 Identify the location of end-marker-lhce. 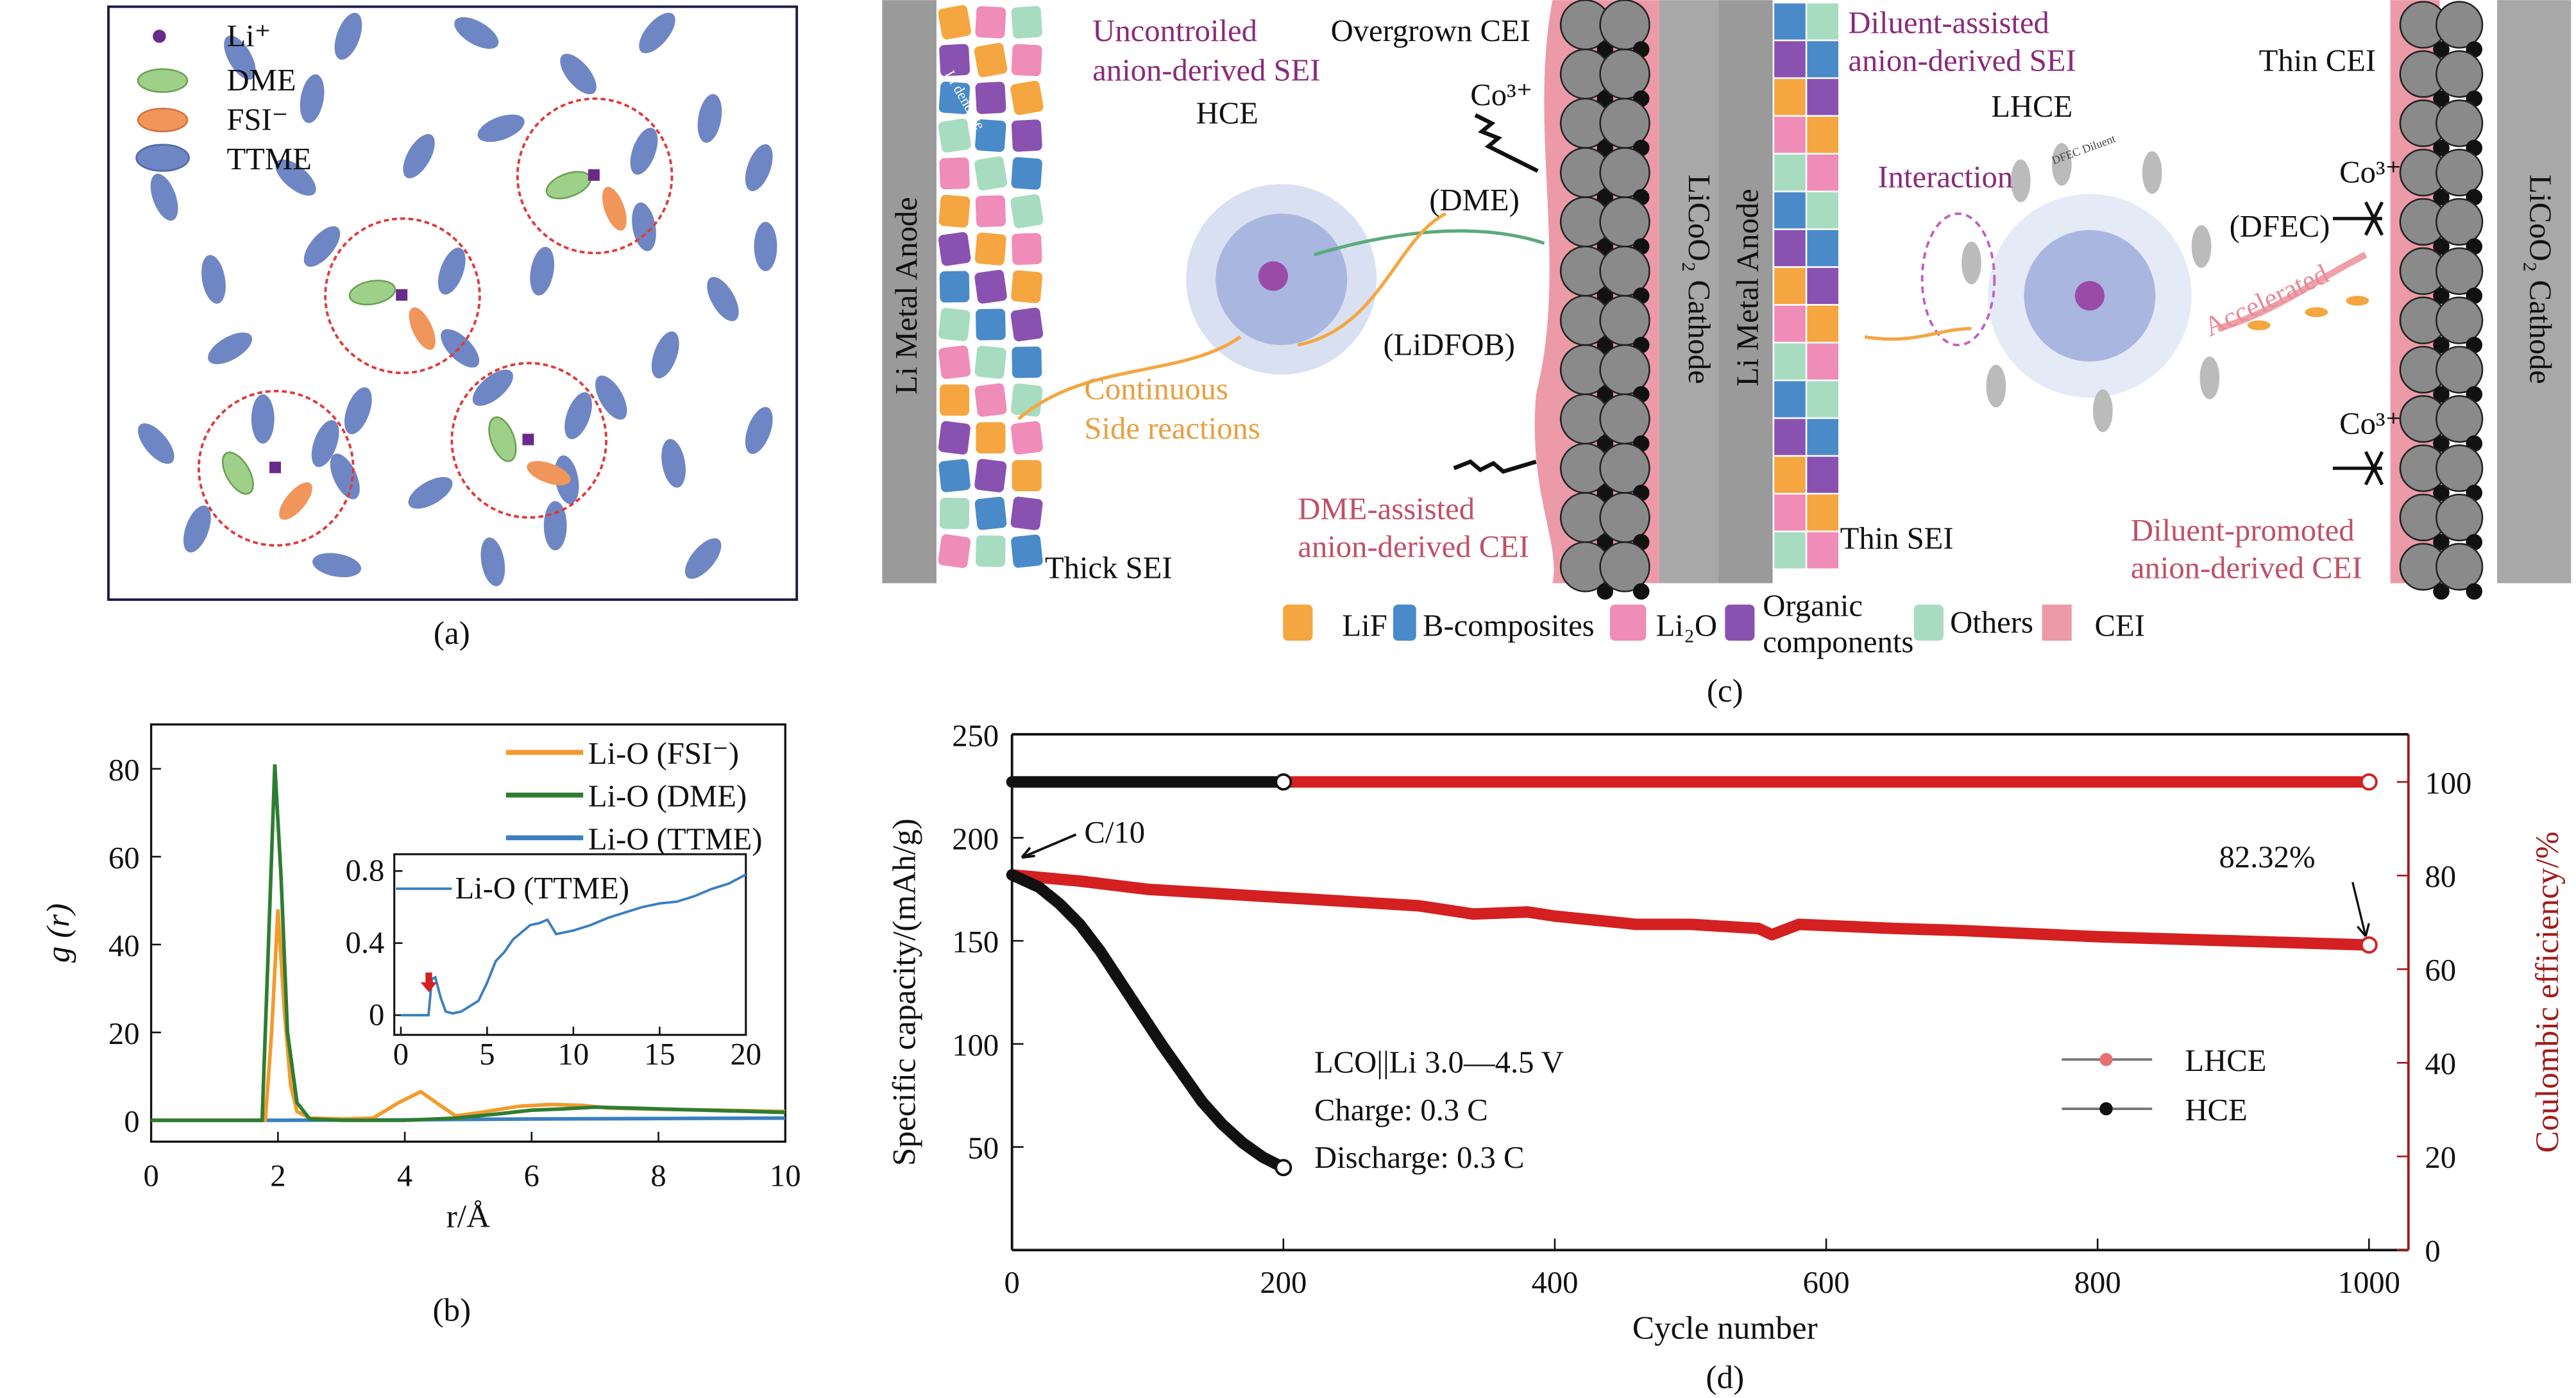
(2369, 945).